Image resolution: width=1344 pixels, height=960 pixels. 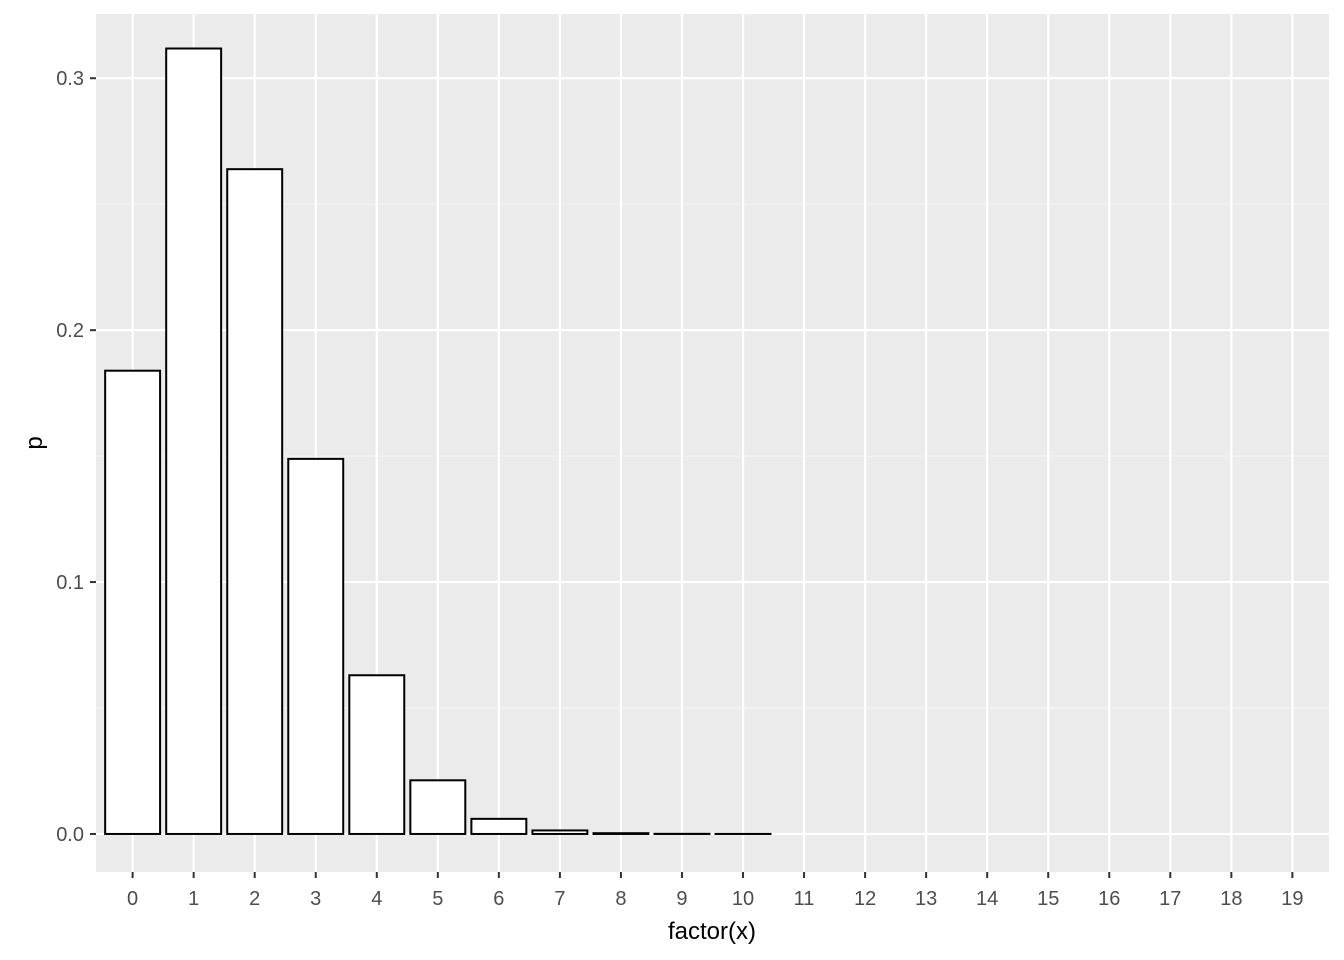 What do you see at coordinates (437, 899) in the screenshot?
I see `x-tick-label: 5` at bounding box center [437, 899].